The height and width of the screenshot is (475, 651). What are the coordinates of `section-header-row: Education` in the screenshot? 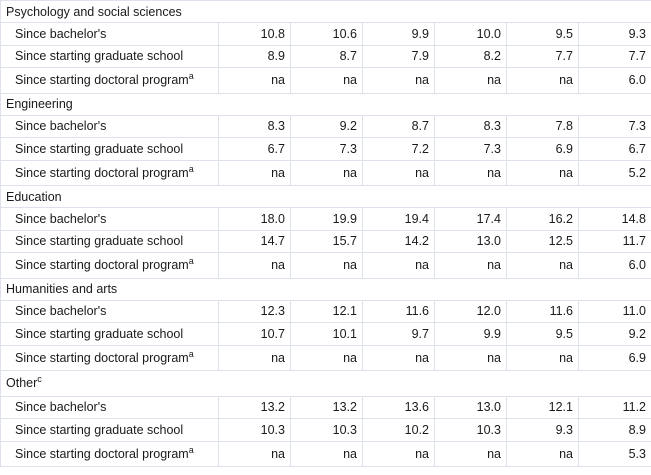 It's located at (325, 196).